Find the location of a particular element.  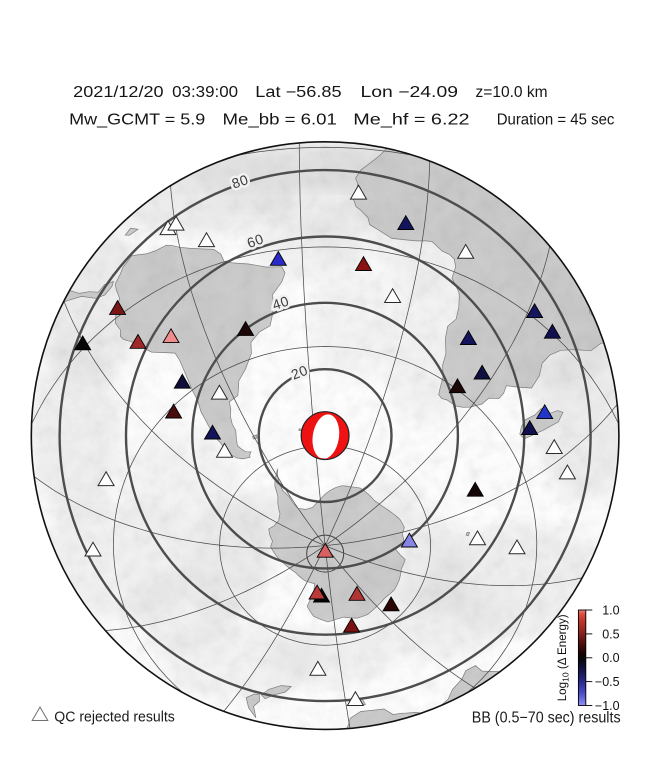

svg-text: 0.0 is located at coordinates (610, 658).